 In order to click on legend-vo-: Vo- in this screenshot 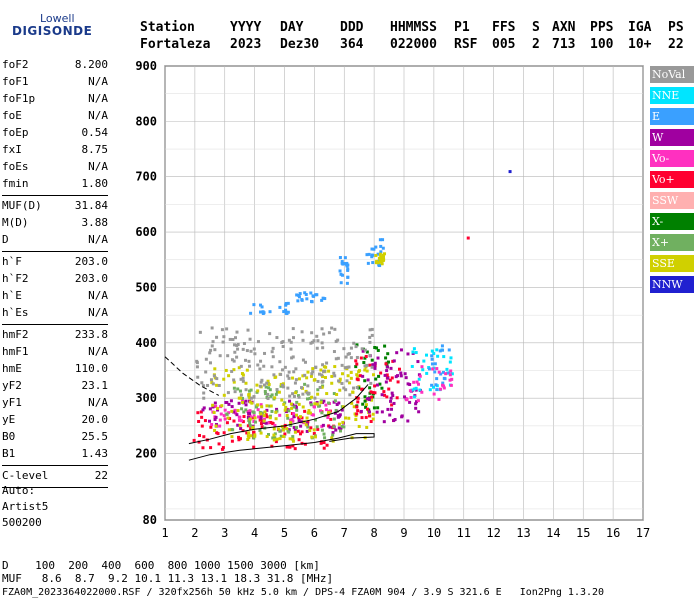, I will do `click(672, 158)`.